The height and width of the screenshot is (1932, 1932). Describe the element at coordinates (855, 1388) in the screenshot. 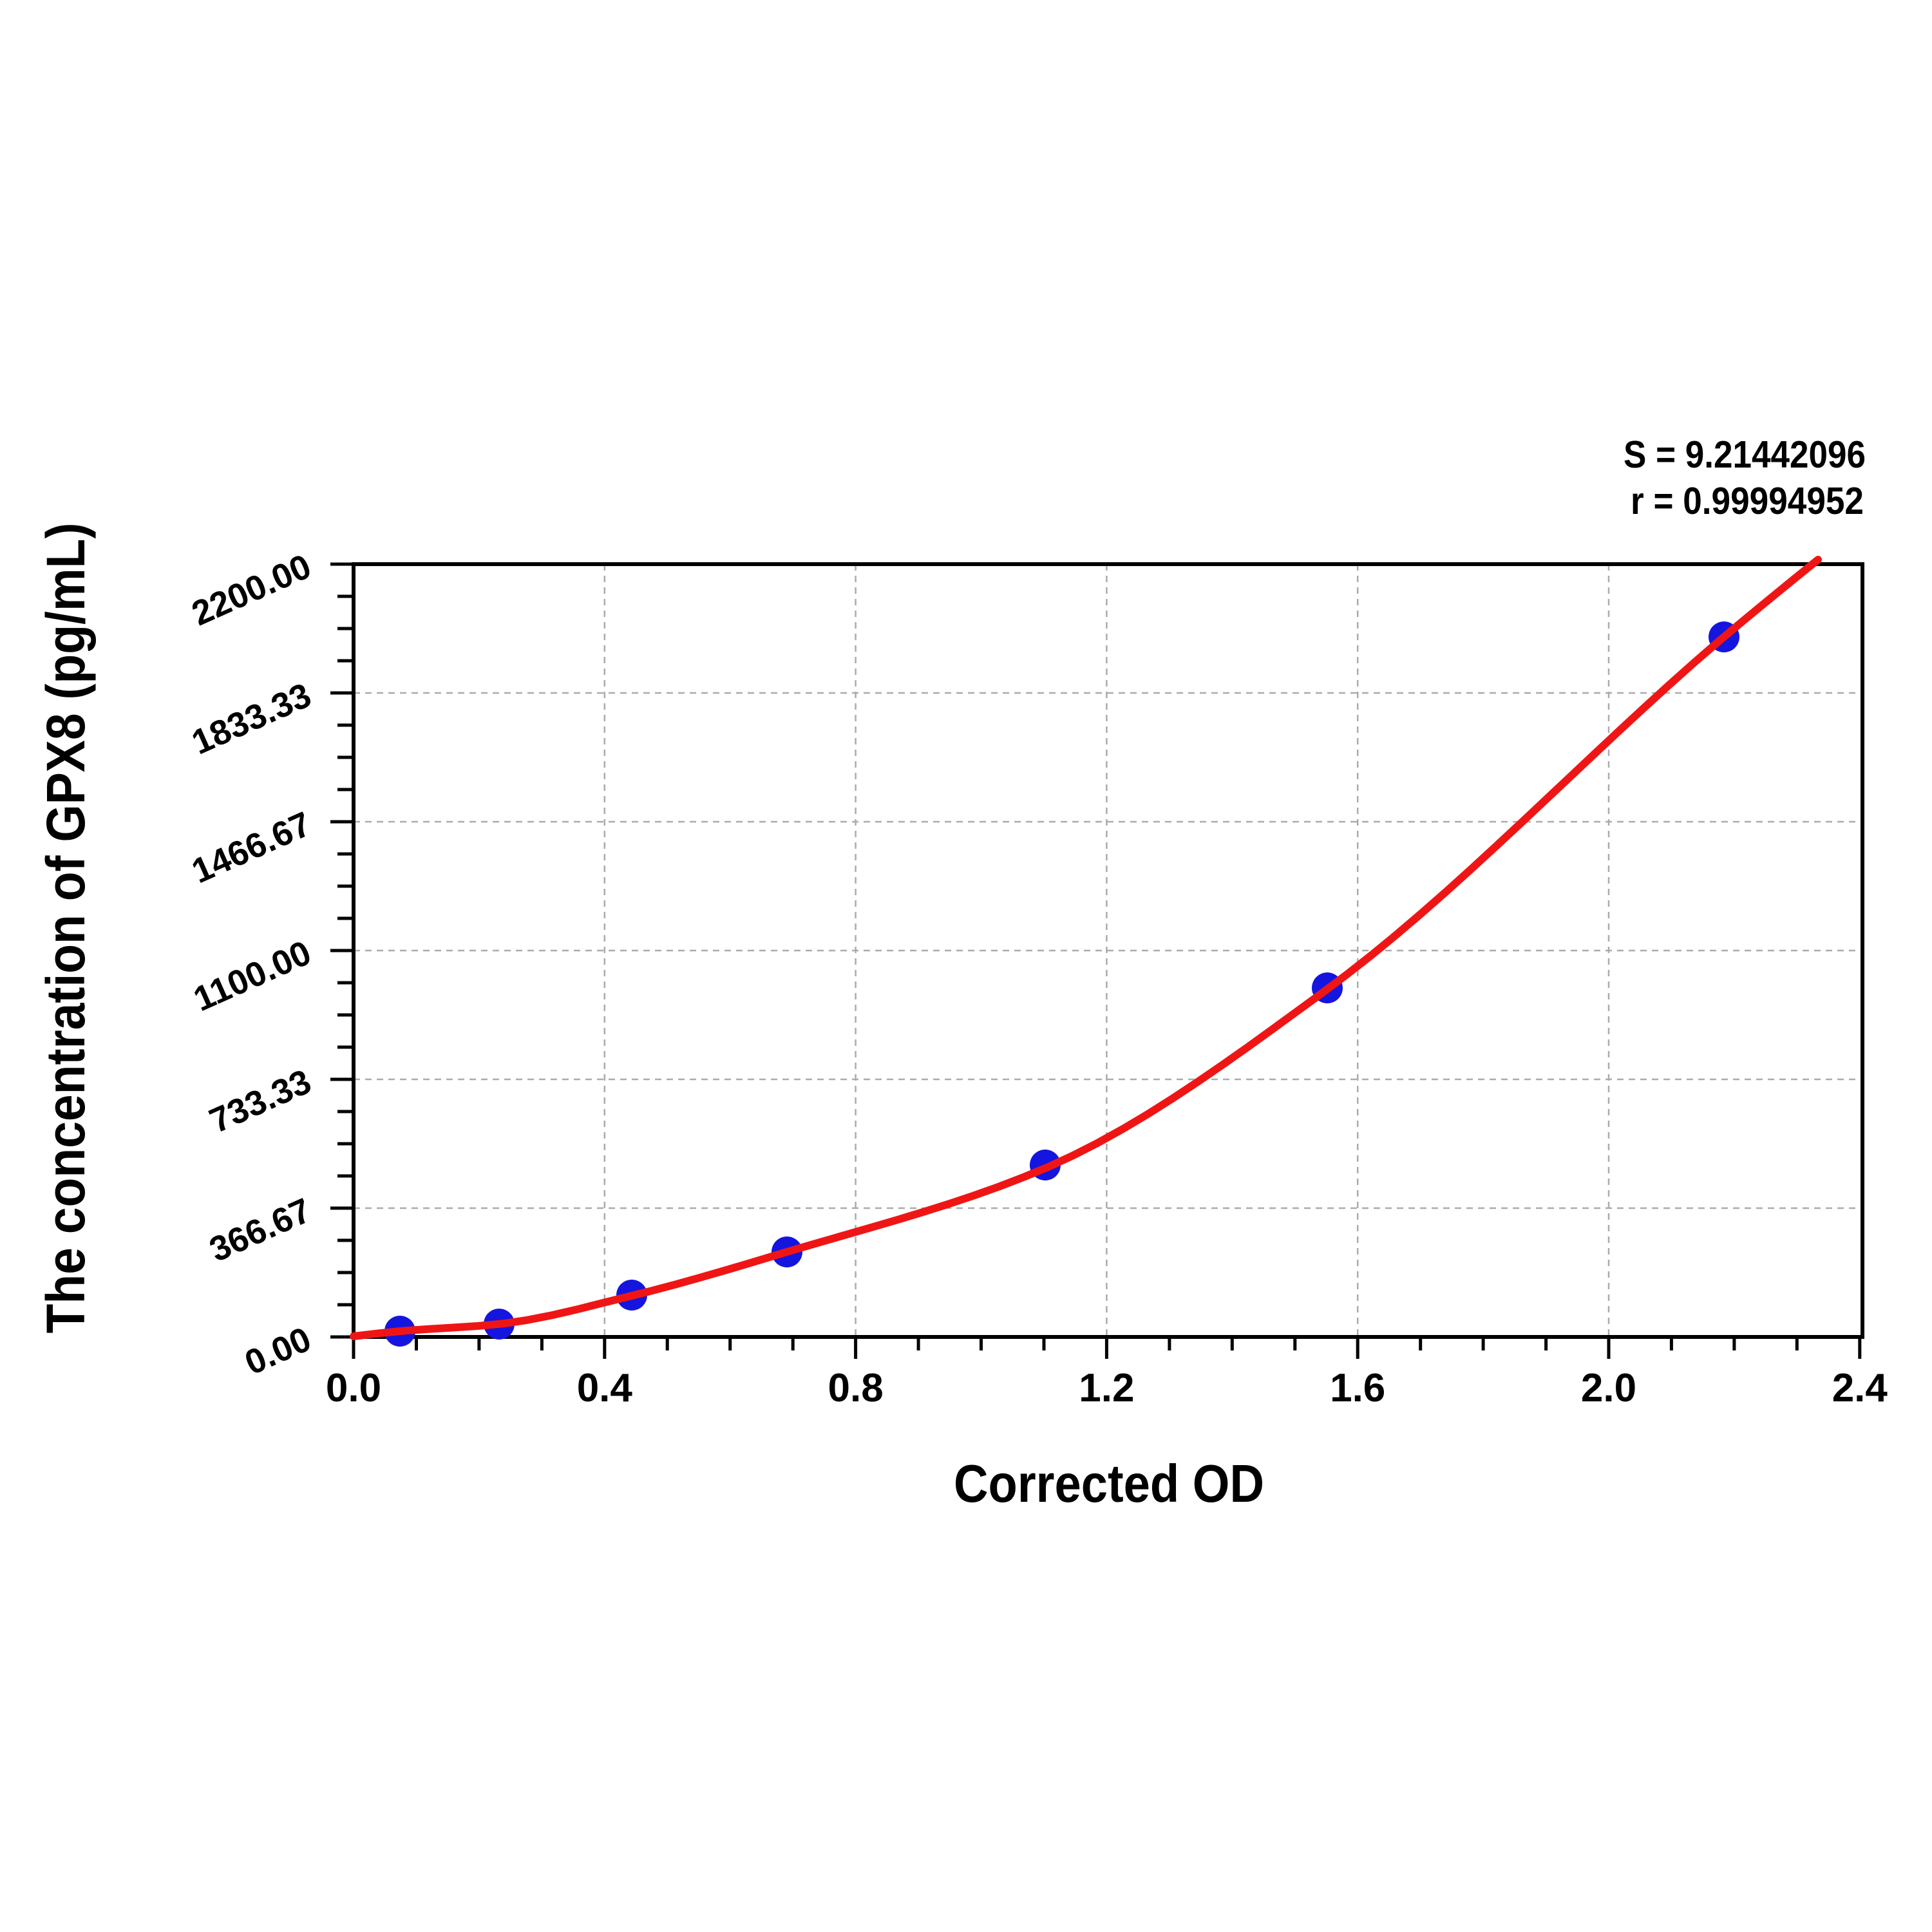

I see `svg-text: 0.8` at that location.